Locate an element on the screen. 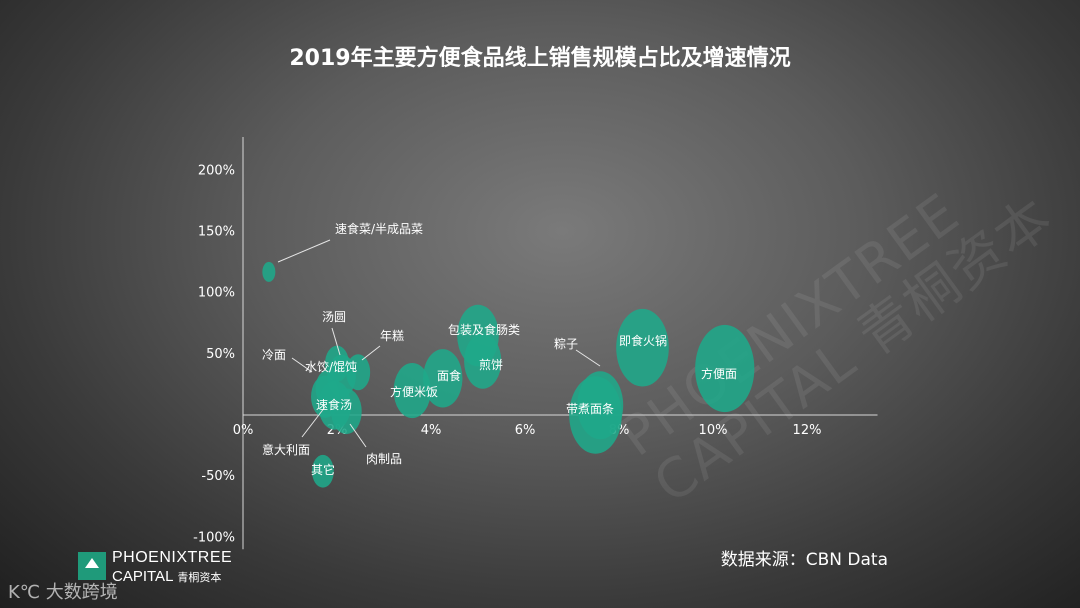 This screenshot has width=1080, height=608. bubble-label: 其它 is located at coordinates (323, 469).